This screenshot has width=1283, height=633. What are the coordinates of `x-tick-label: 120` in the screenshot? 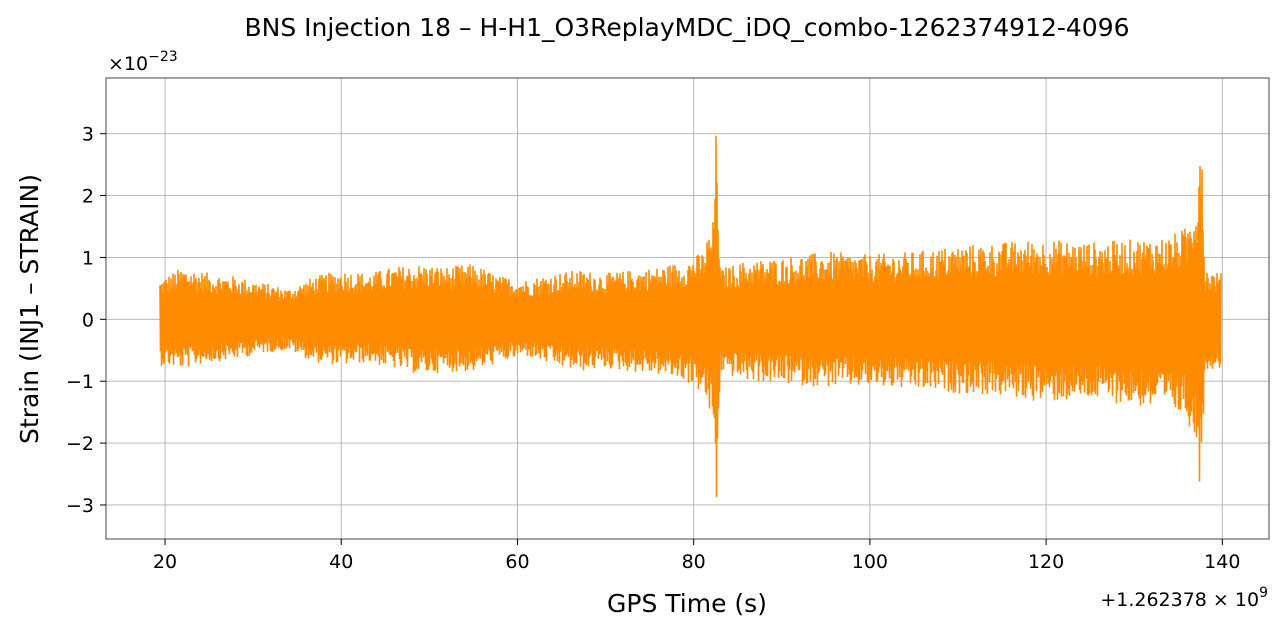 It's located at (1046, 562).